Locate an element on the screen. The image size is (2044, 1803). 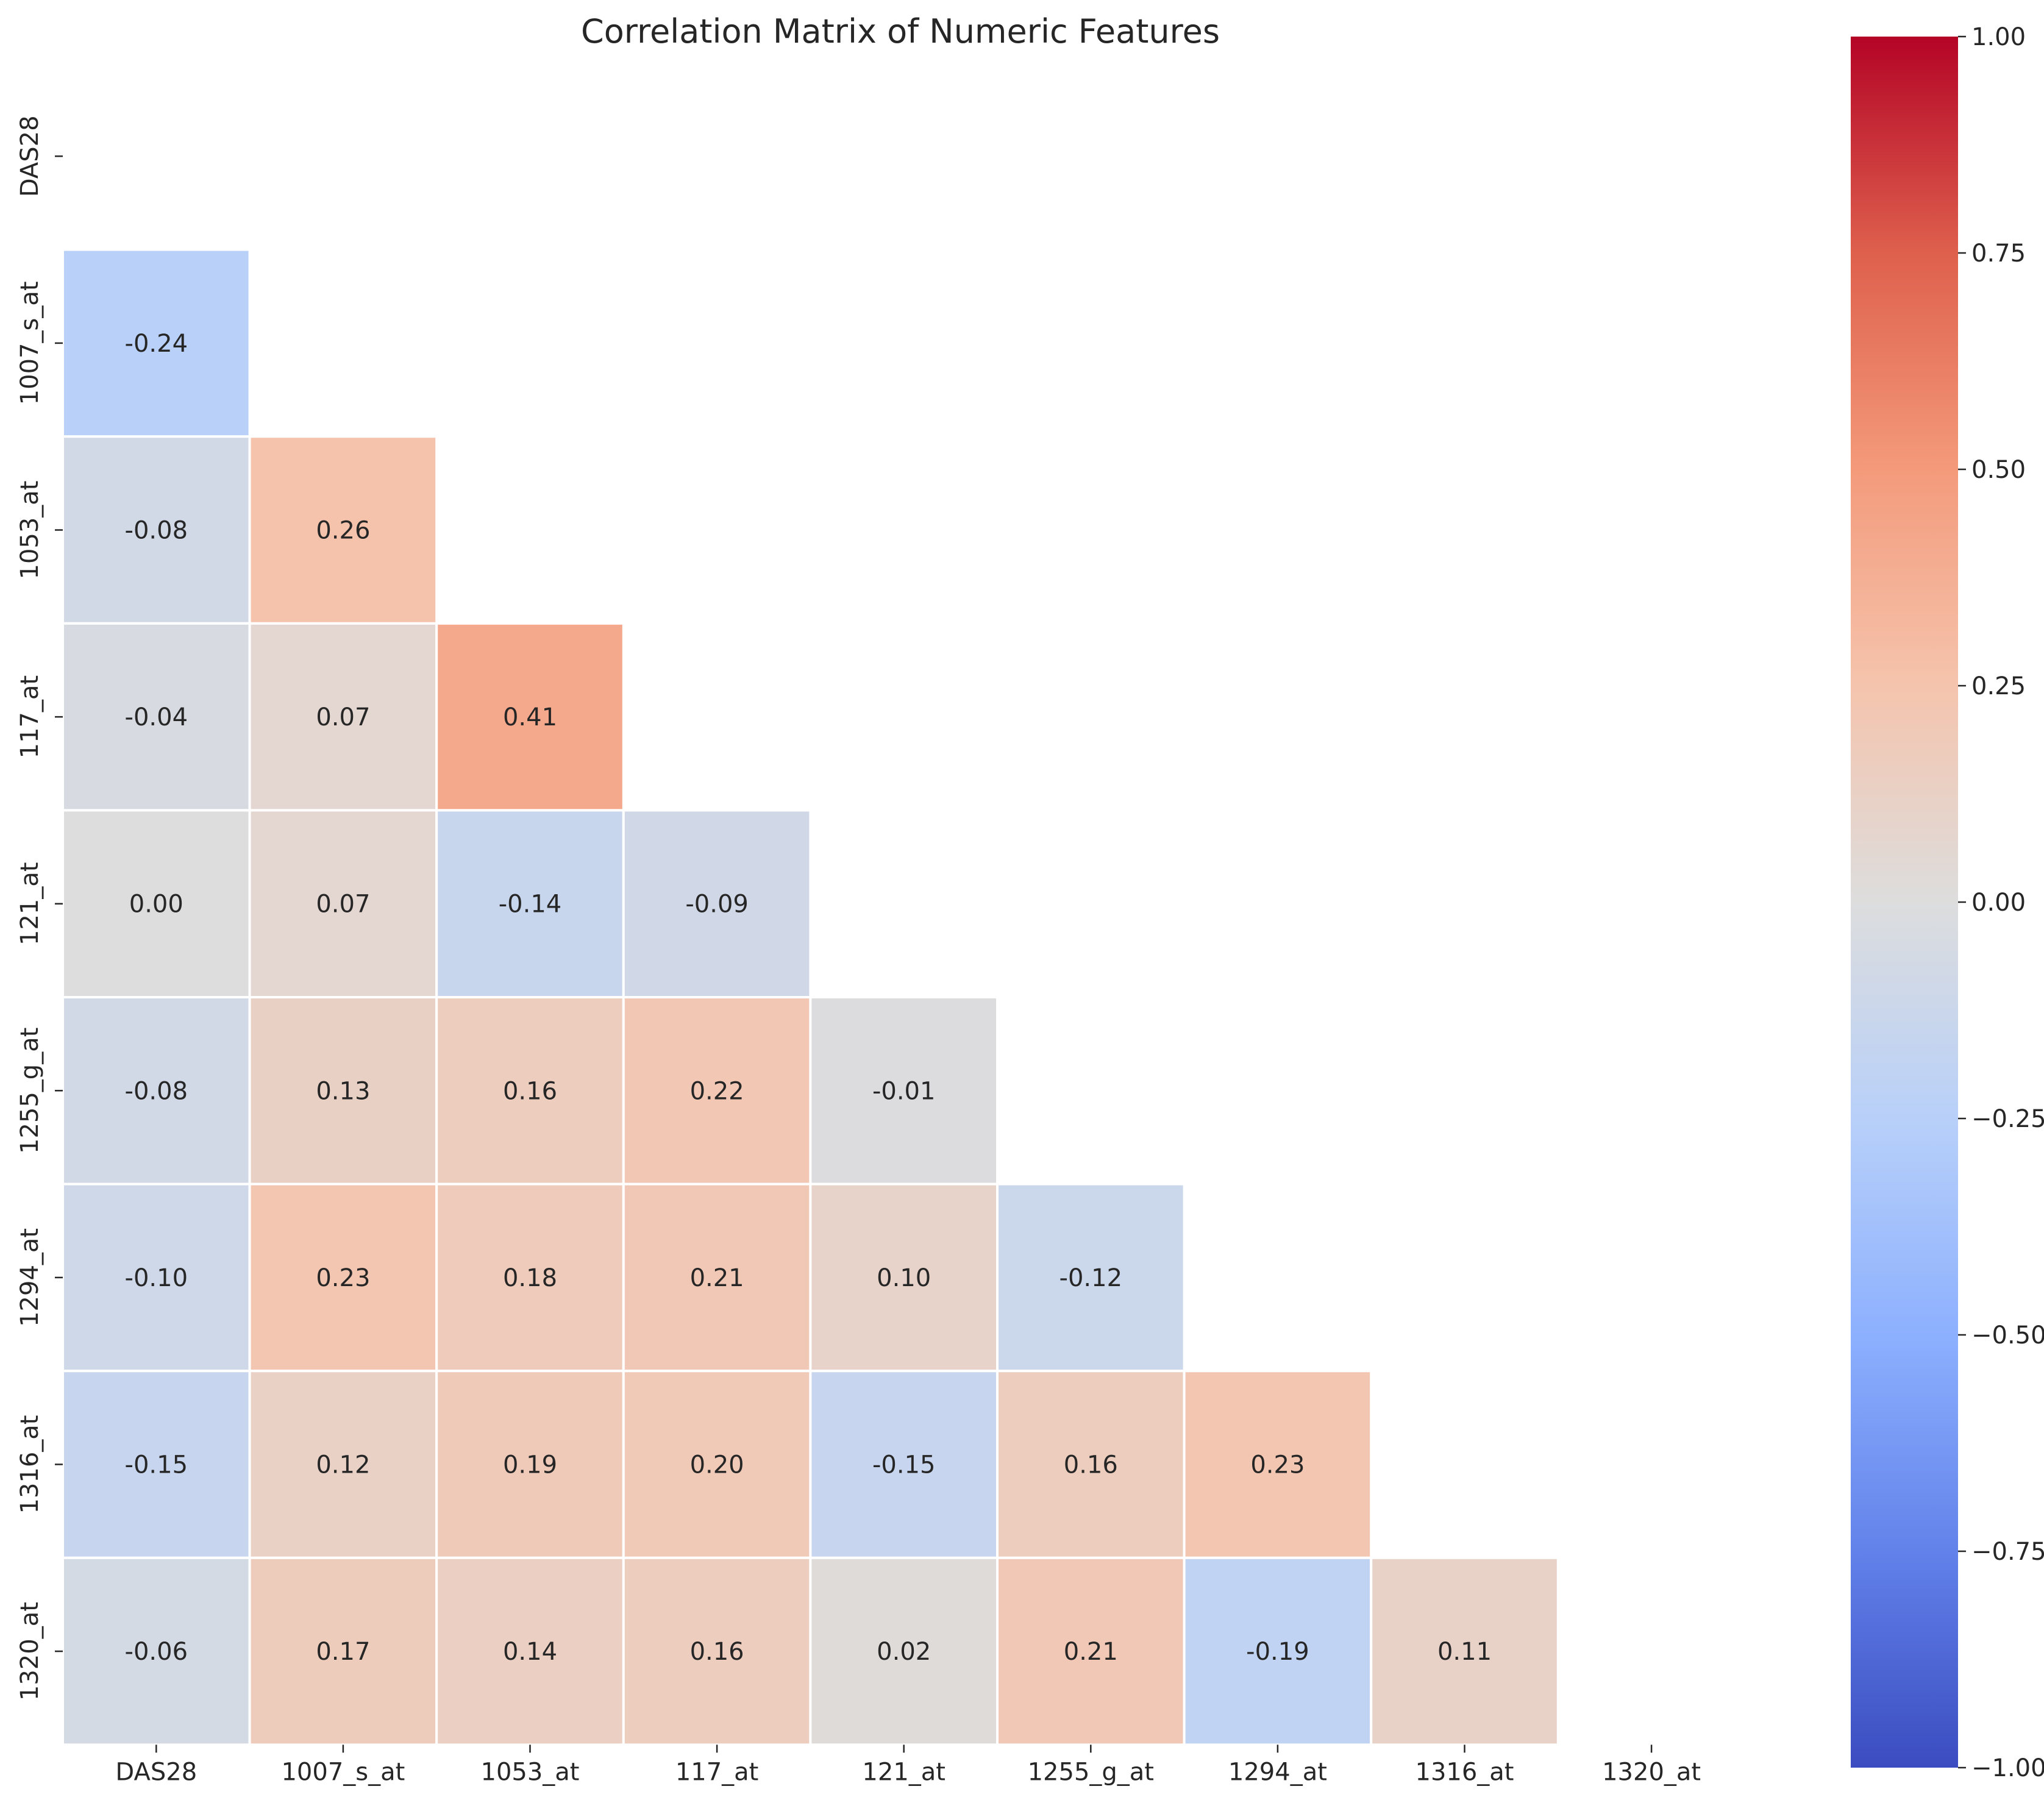
cell-value-label: 0.10 is located at coordinates (904, 1278).